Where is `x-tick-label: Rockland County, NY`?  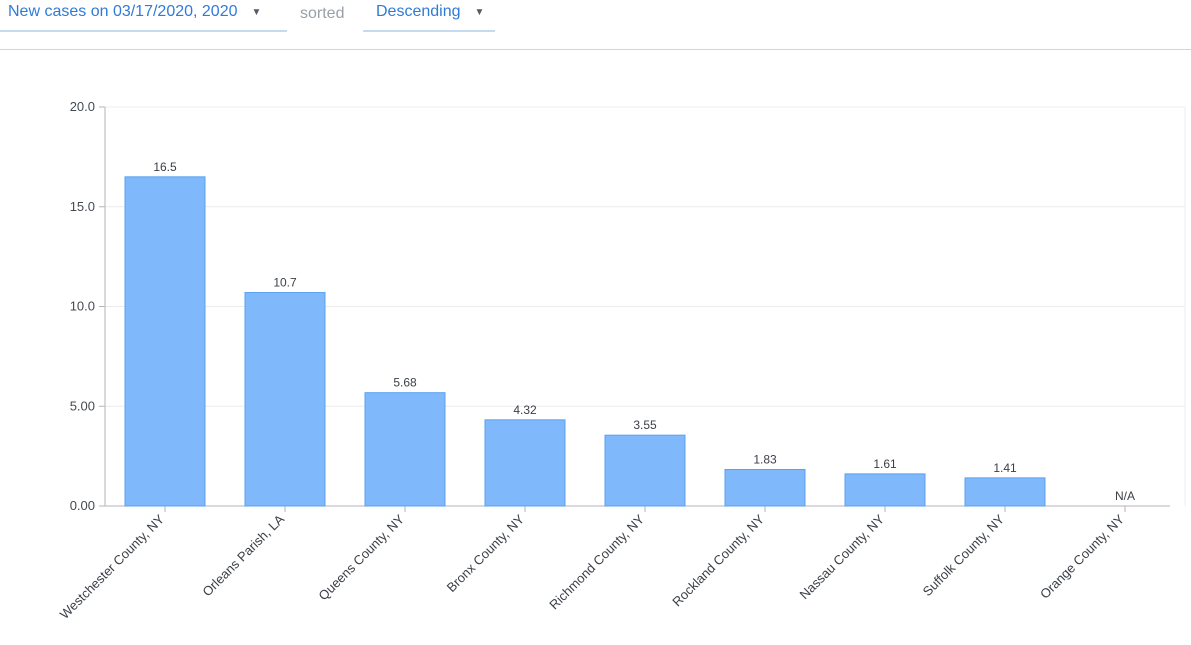
x-tick-label: Rockland County, NY is located at coordinates (718, 560).